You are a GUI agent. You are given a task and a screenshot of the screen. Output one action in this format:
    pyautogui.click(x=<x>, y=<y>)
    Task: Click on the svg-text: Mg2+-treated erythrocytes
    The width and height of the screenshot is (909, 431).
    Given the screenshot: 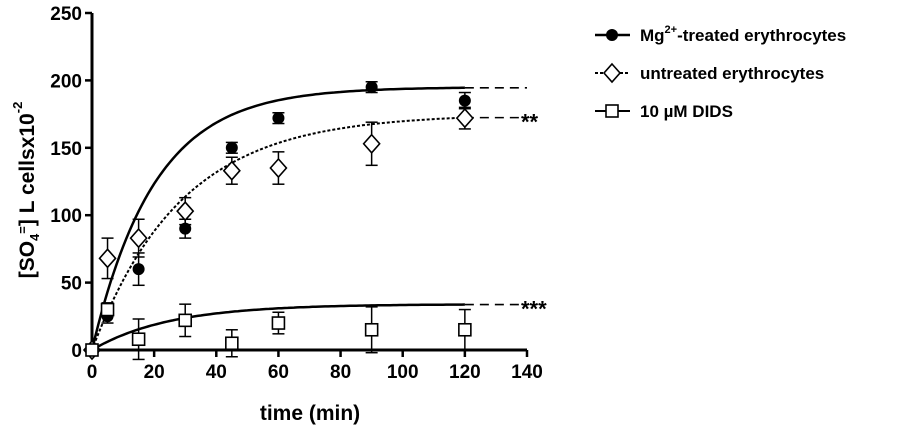 What is the action you would take?
    pyautogui.click(x=743, y=34)
    